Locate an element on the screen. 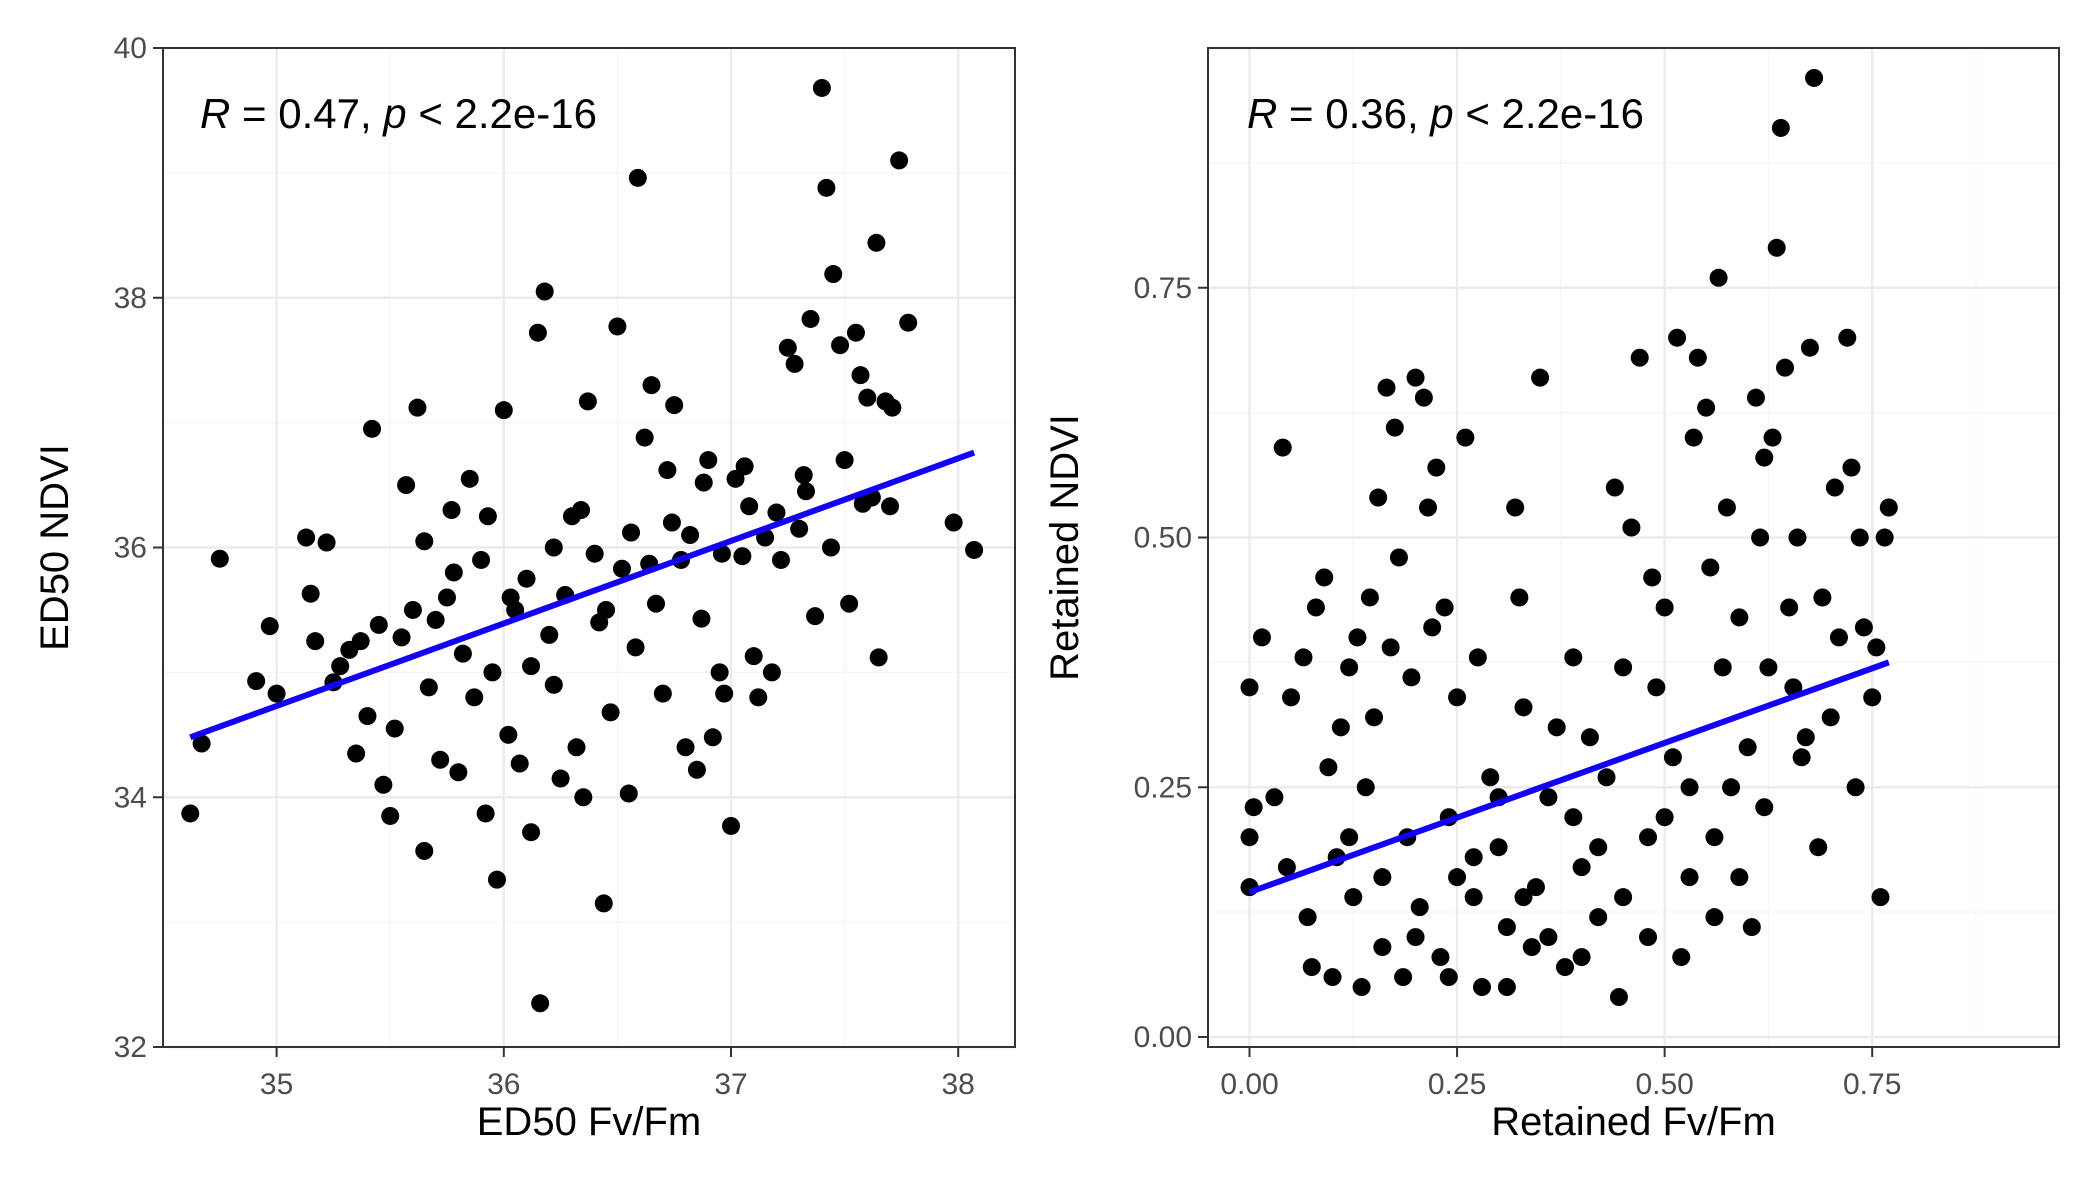 This screenshot has width=2100, height=1200. left-y-tick-label: 32 is located at coordinates (130, 1047).